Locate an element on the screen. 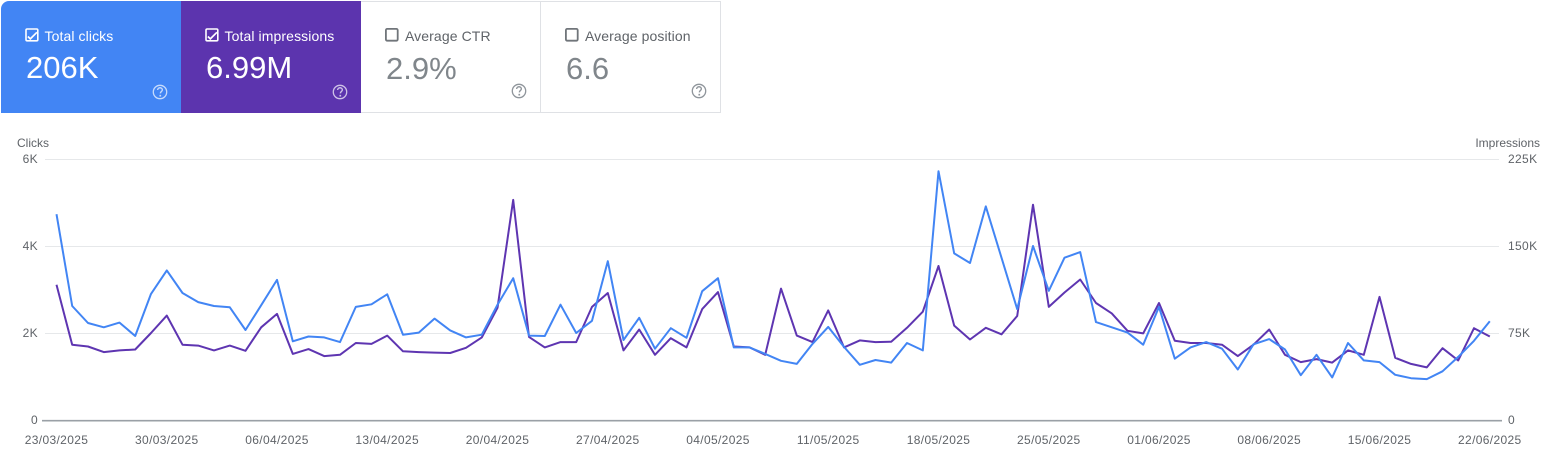 The width and height of the screenshot is (1557, 474). svg-text: Impressions is located at coordinates (1507, 143).